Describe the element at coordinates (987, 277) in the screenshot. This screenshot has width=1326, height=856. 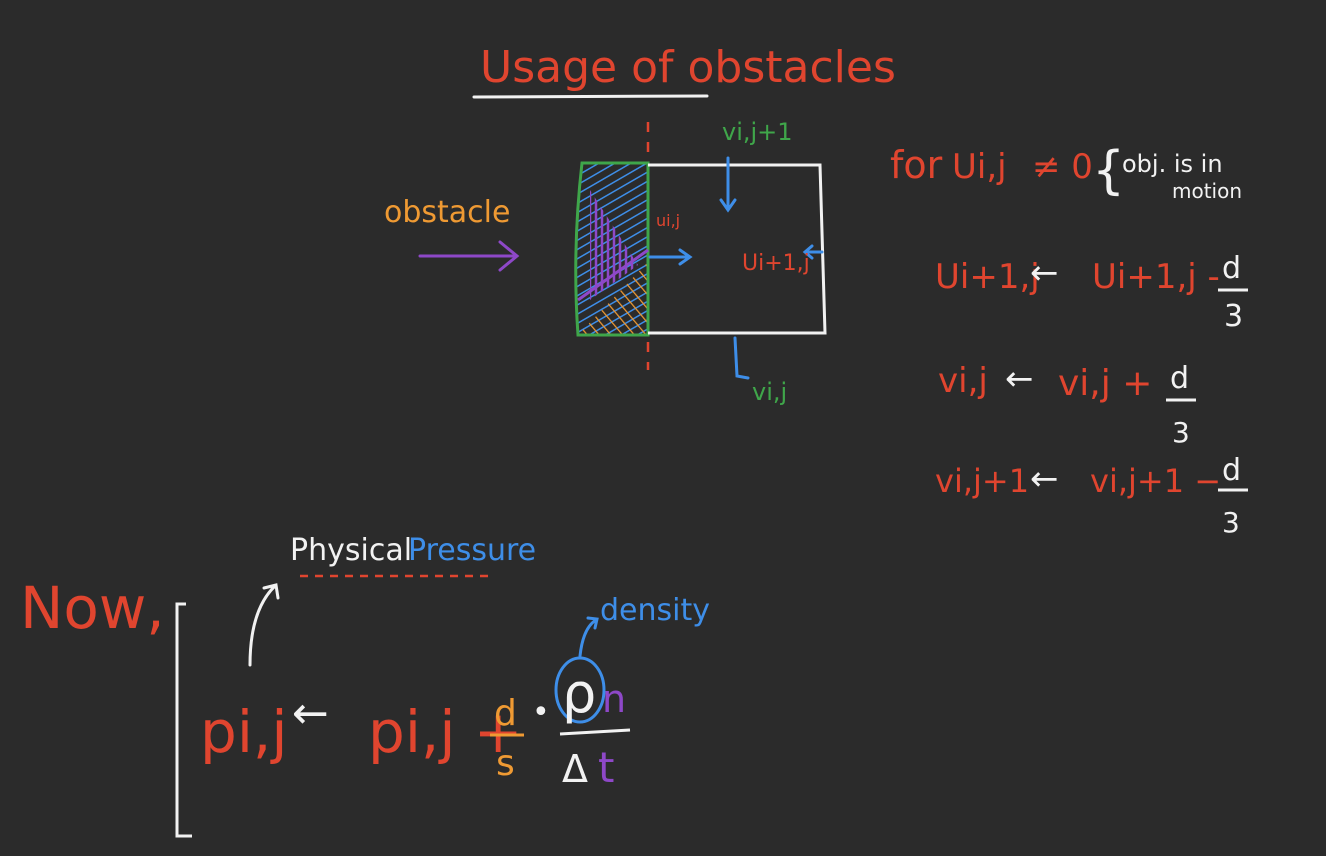
I see `eq1-lhs: Ui+1,j` at that location.